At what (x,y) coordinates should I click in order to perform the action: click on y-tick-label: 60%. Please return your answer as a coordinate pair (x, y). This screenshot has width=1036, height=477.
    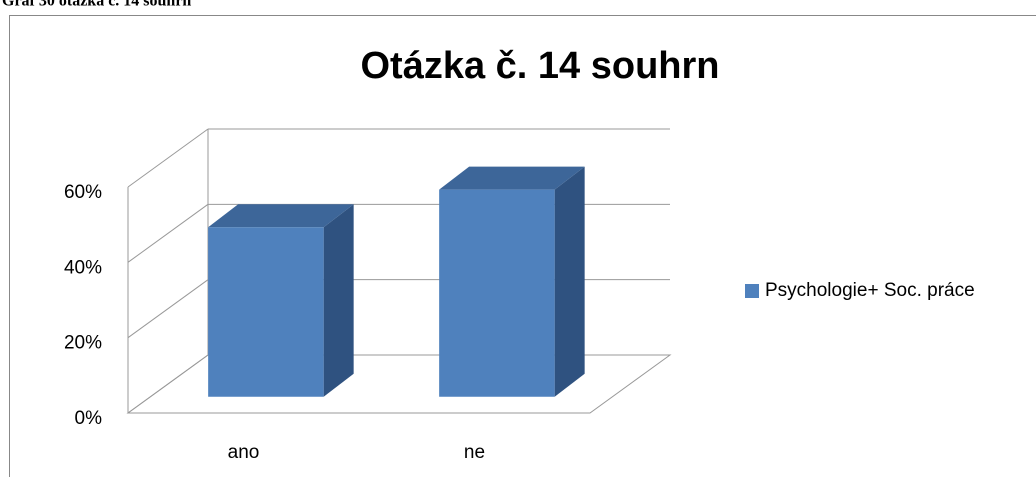
    Looking at the image, I should click on (83, 192).